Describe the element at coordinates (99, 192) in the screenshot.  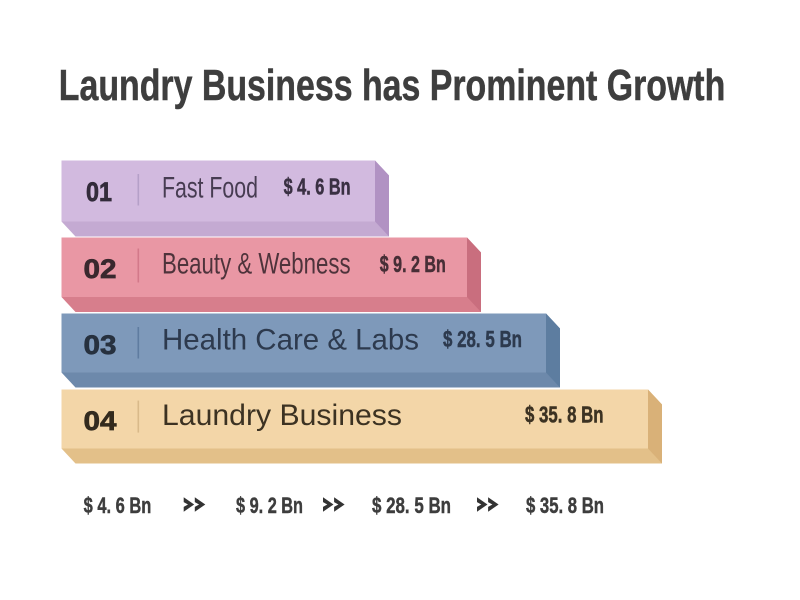
I see `svg-text: 01` at that location.